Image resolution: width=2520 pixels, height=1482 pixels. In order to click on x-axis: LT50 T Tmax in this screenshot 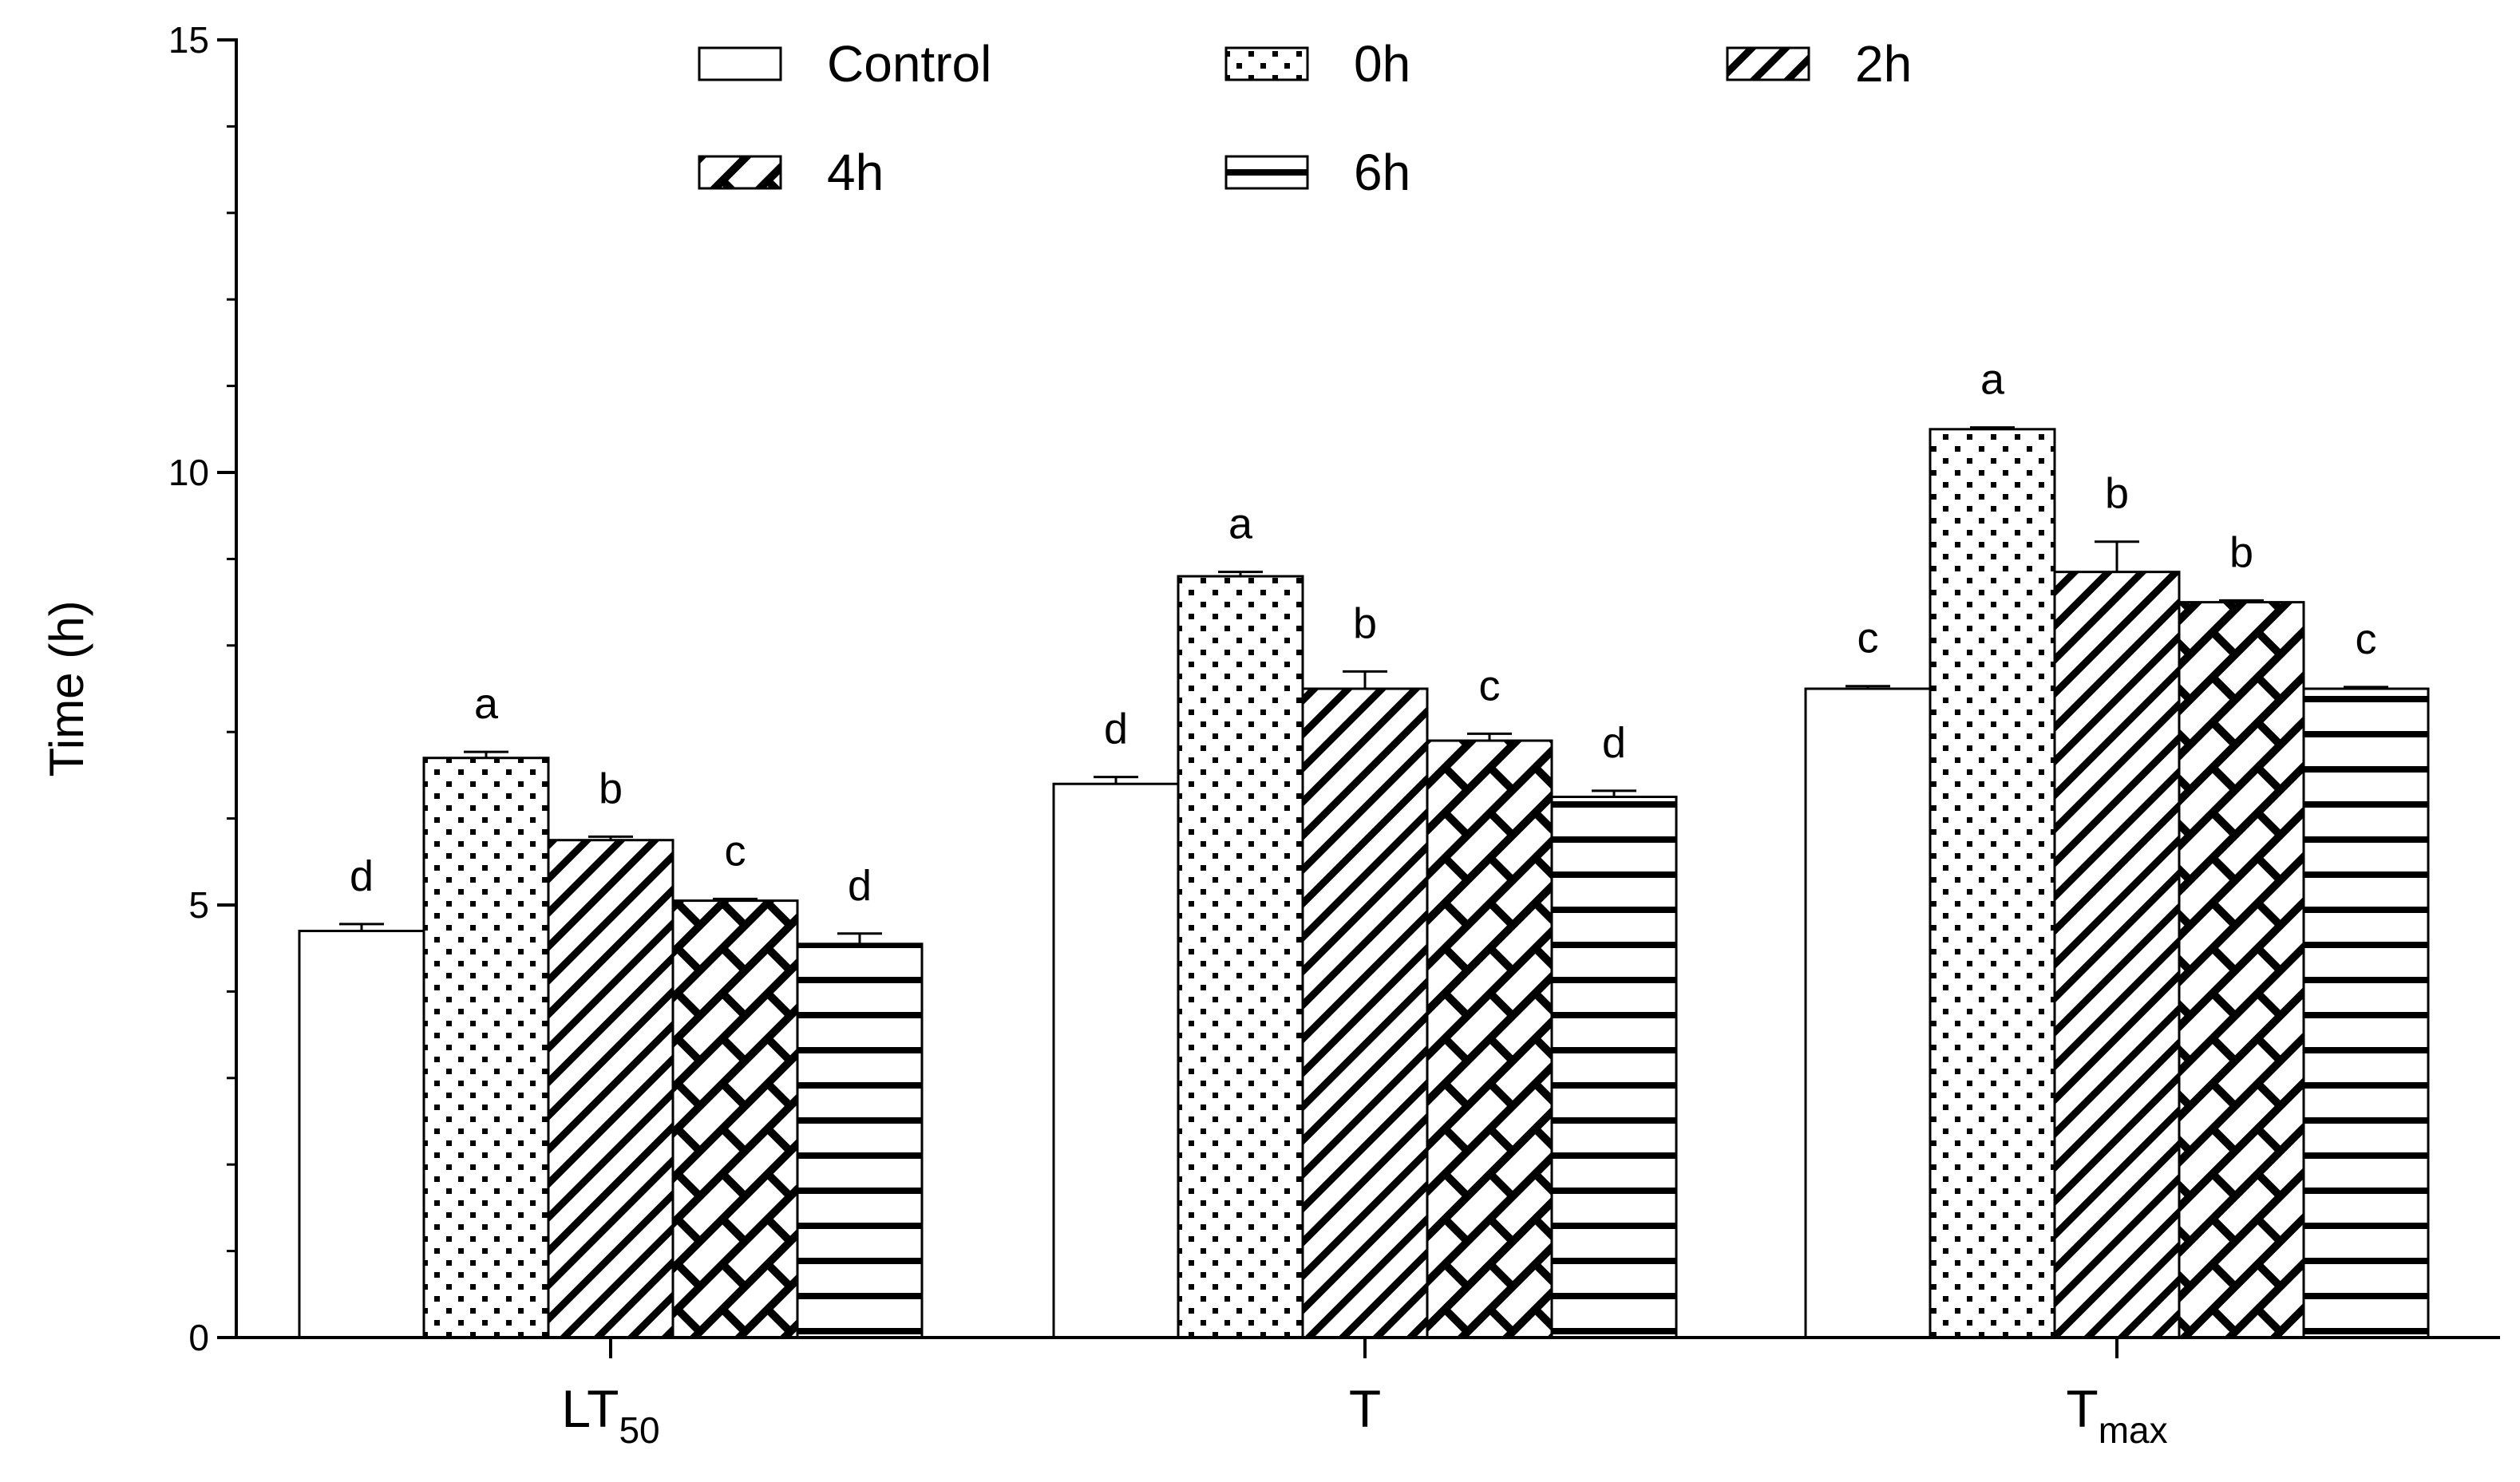, I will do `click(1367, 1393)`.